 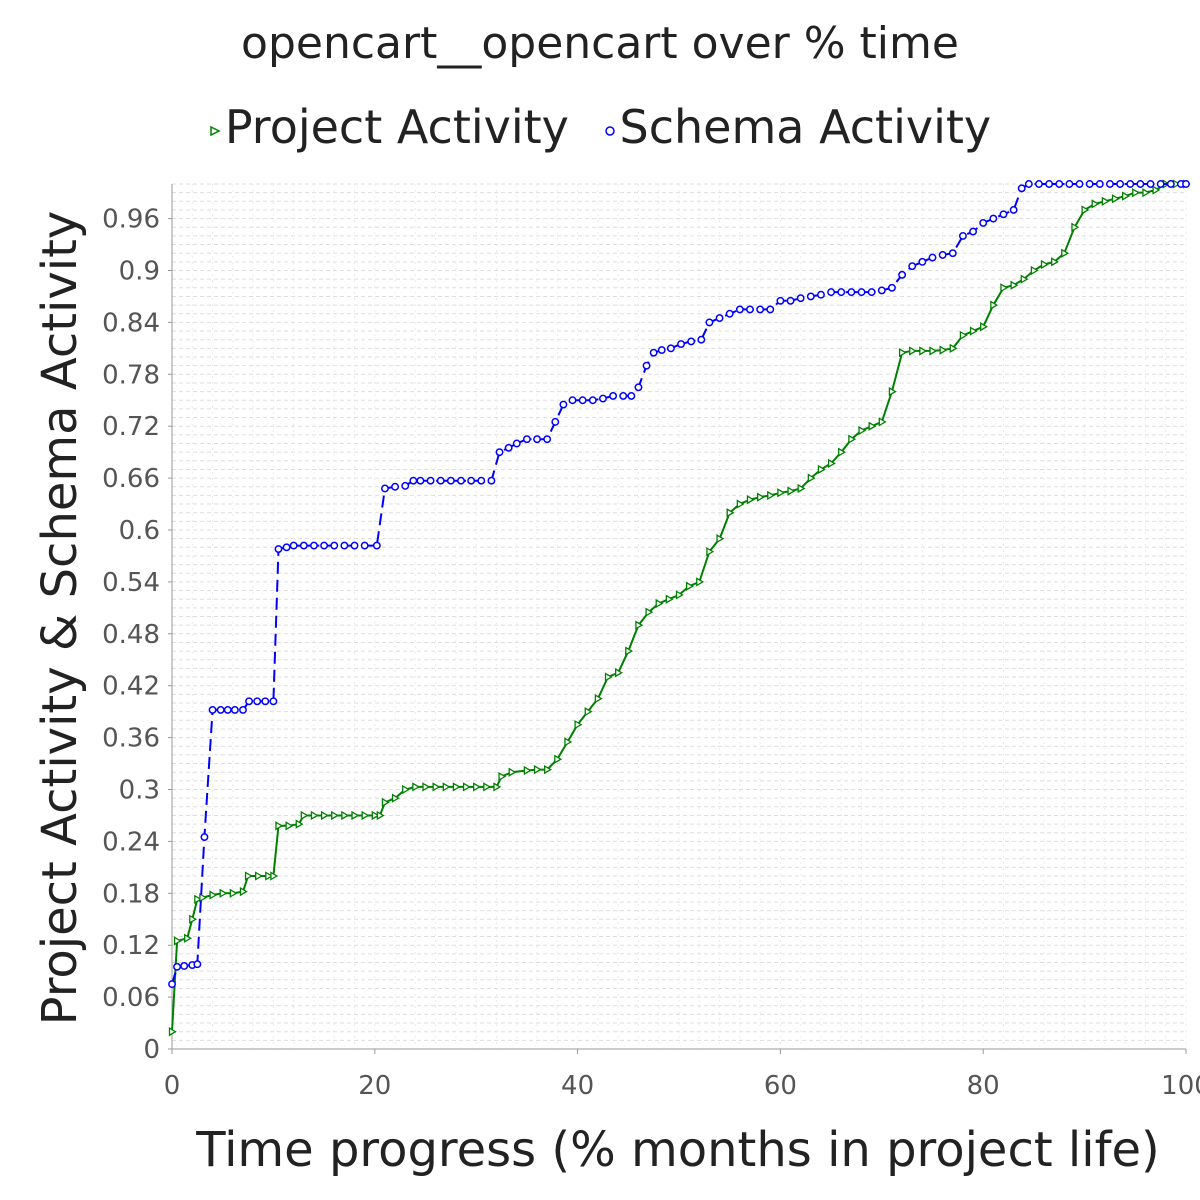 I want to click on y-axis-title: Project Activity & Schema Activity, so click(x=60, y=618).